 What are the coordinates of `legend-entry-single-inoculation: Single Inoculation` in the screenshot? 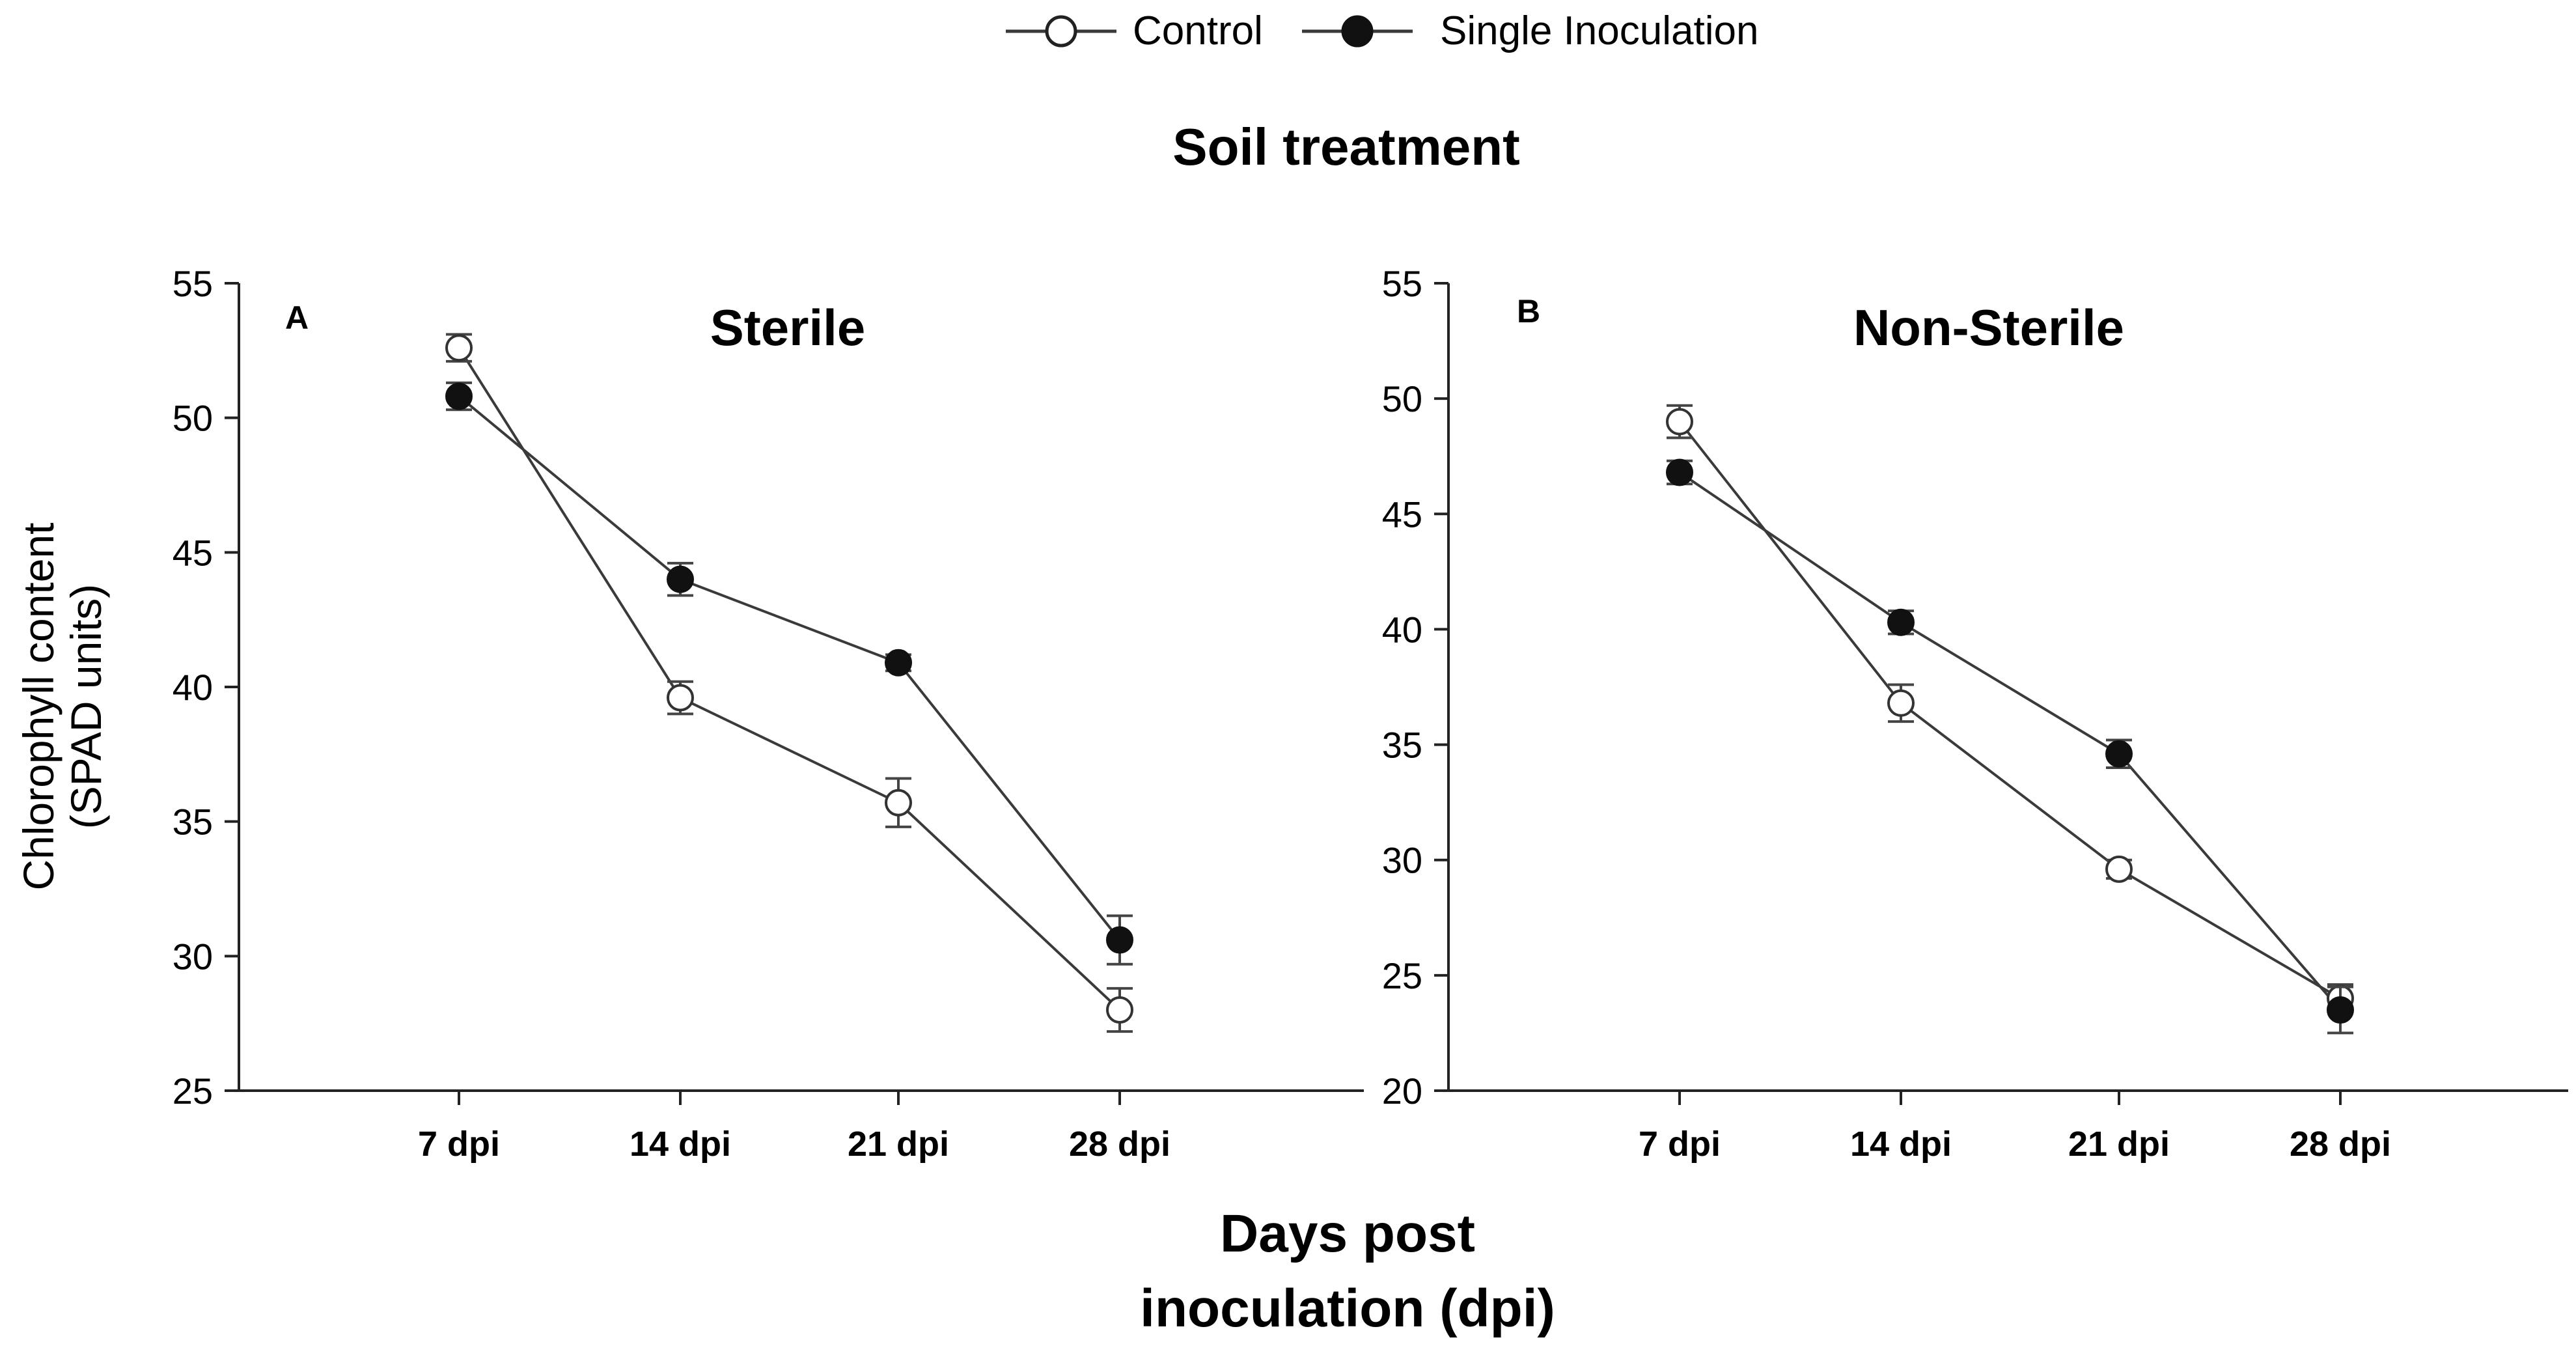 It's located at (1530, 31).